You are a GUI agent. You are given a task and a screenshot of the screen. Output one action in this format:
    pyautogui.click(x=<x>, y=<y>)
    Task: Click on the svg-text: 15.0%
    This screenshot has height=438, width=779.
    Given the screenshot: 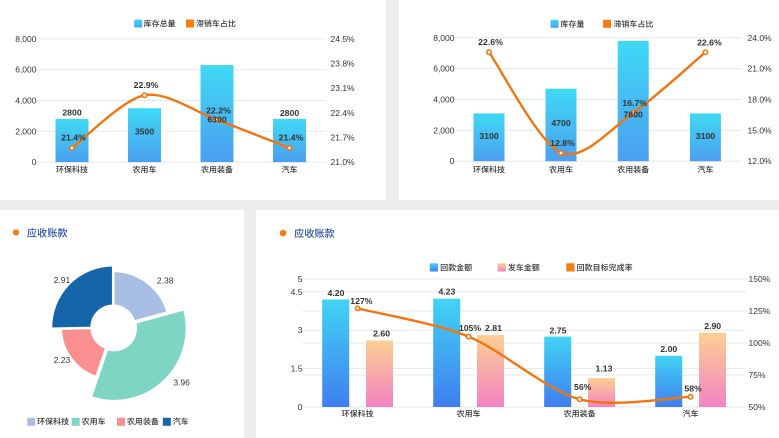 What is the action you would take?
    pyautogui.click(x=760, y=130)
    